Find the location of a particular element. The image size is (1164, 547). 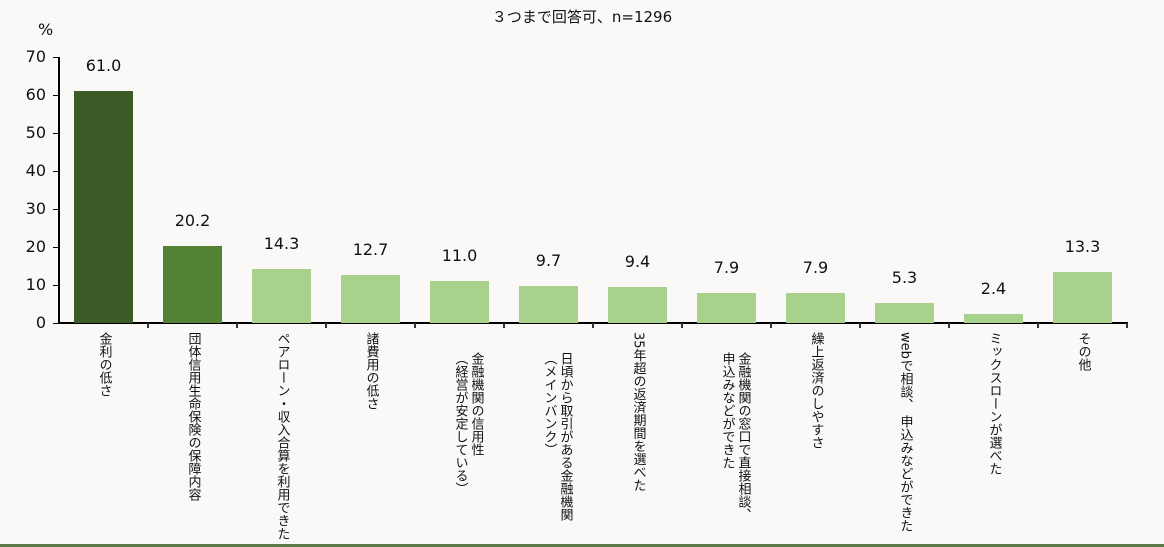

chart-title: ３つまで回答可、n=1296 is located at coordinates (582, 17).